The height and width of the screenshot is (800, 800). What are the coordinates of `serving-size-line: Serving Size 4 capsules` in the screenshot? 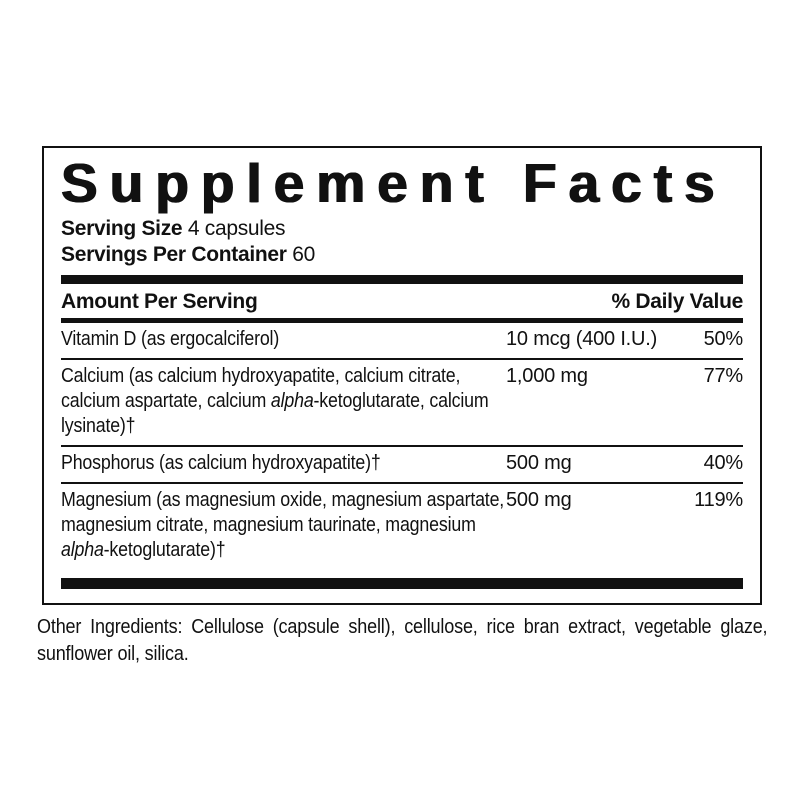 It's located at (402, 229).